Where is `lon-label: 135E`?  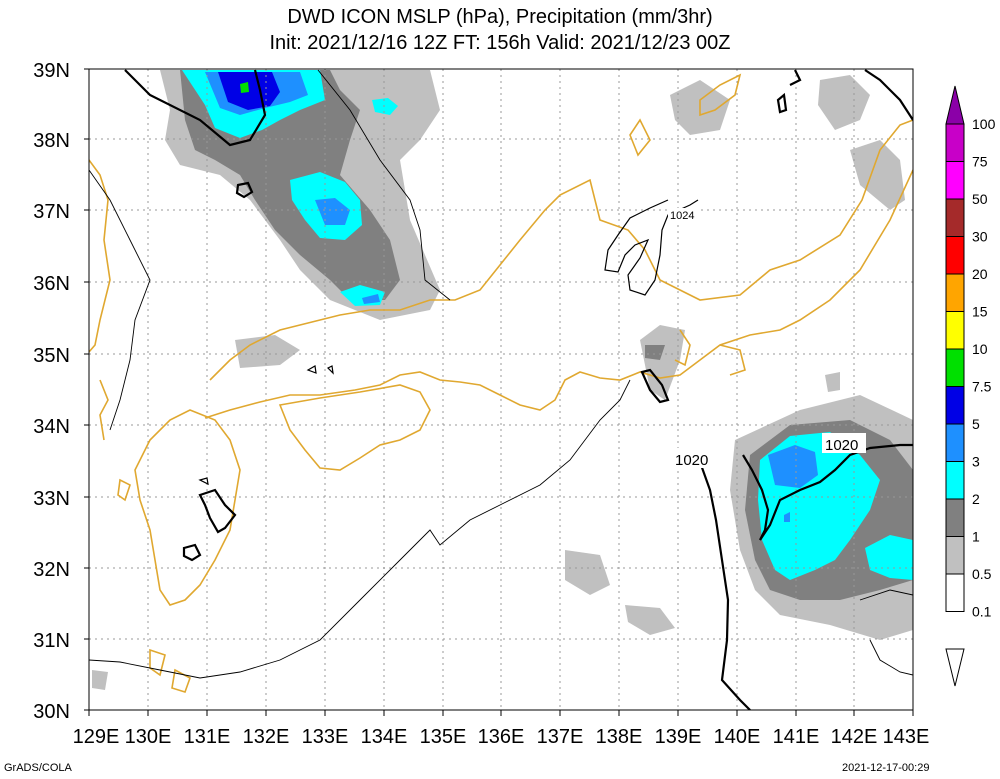 lon-label: 135E is located at coordinates (443, 737).